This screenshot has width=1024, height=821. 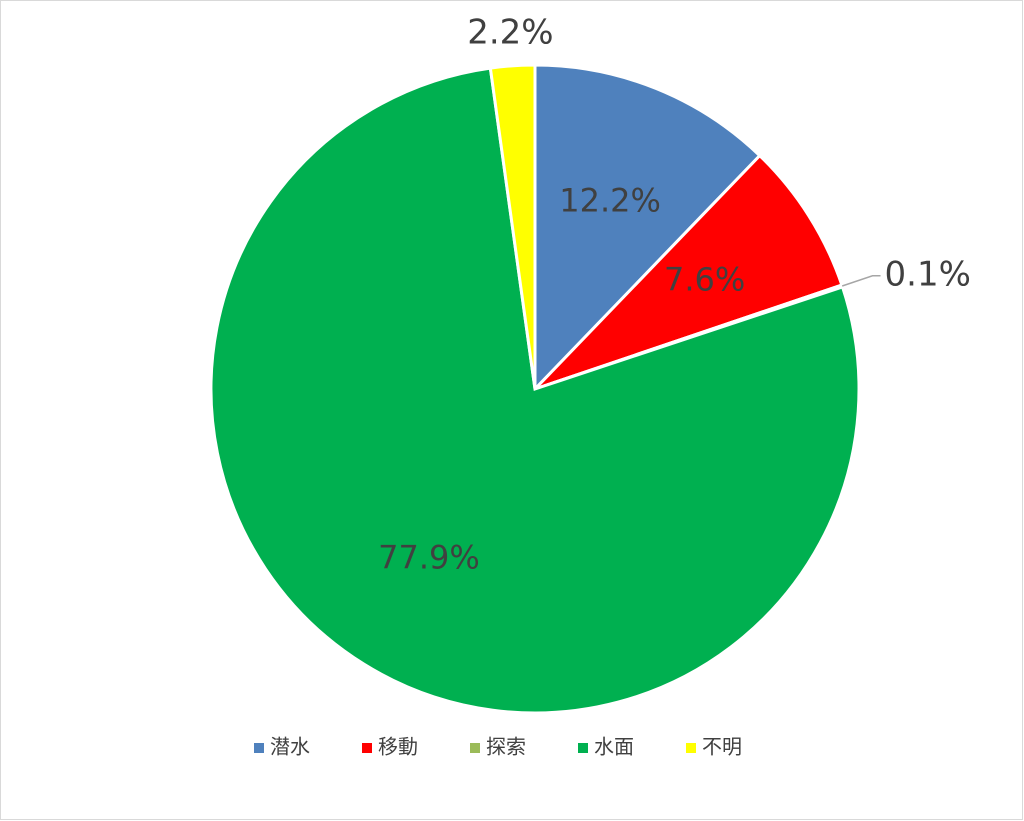 What do you see at coordinates (704, 279) in the screenshot?
I see `data-label: 7.6%` at bounding box center [704, 279].